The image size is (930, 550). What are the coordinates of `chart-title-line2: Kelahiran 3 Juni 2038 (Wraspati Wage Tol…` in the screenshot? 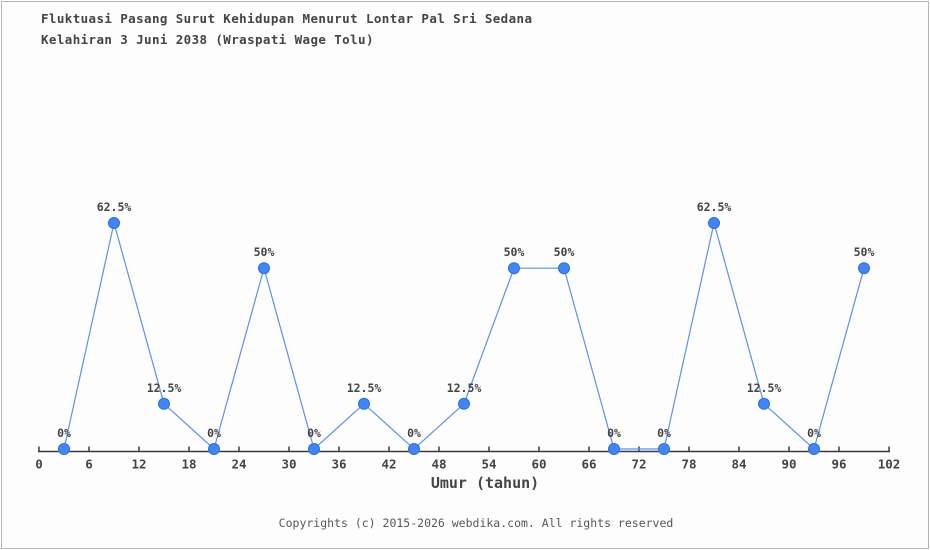 It's located at (207, 39).